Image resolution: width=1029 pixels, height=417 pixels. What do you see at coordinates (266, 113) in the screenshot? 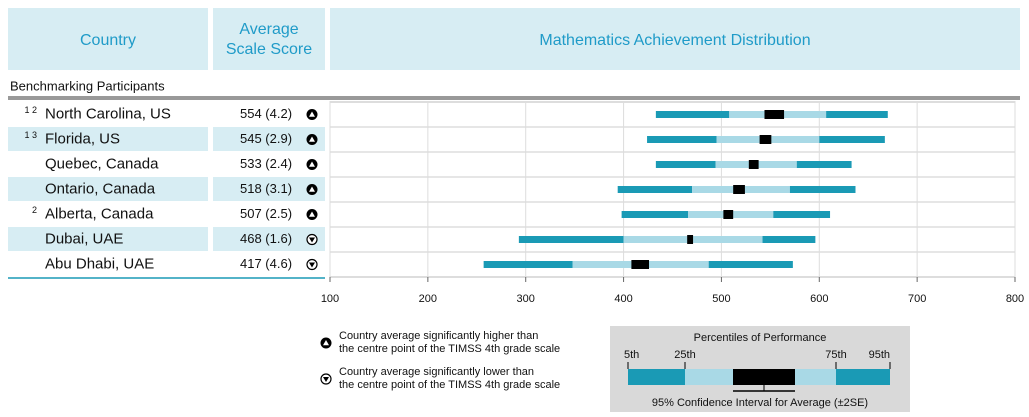
I see `score-label: 554 (4.2)` at bounding box center [266, 113].